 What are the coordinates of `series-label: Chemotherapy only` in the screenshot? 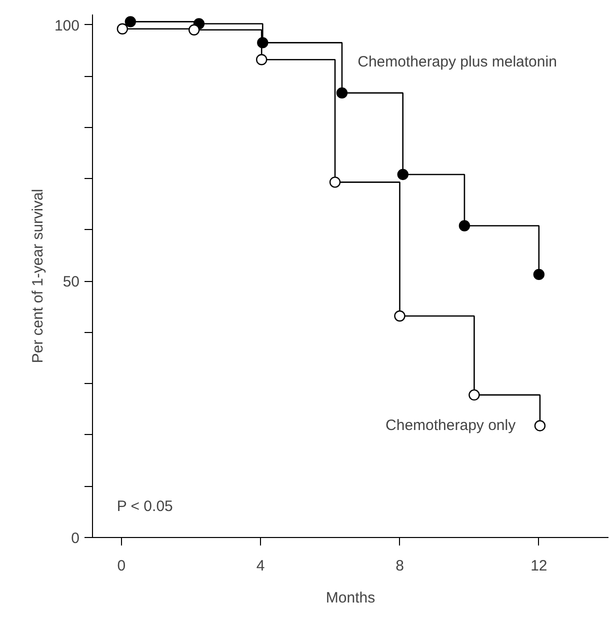 It's located at (451, 425).